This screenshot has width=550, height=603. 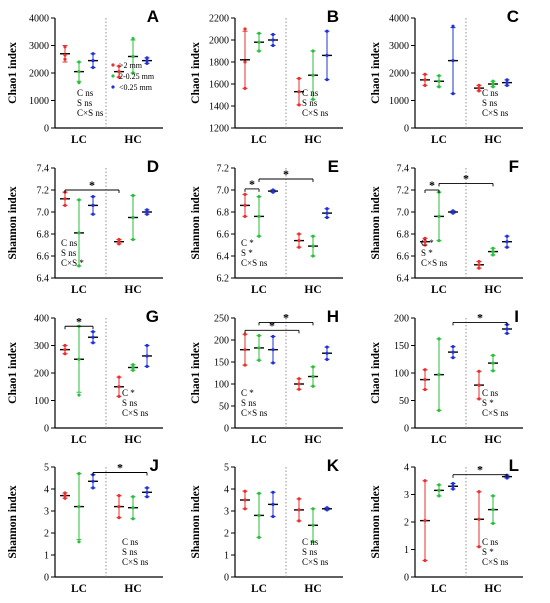 What do you see at coordinates (46, 468) in the screenshot?
I see `y-tick-label: 5` at bounding box center [46, 468].